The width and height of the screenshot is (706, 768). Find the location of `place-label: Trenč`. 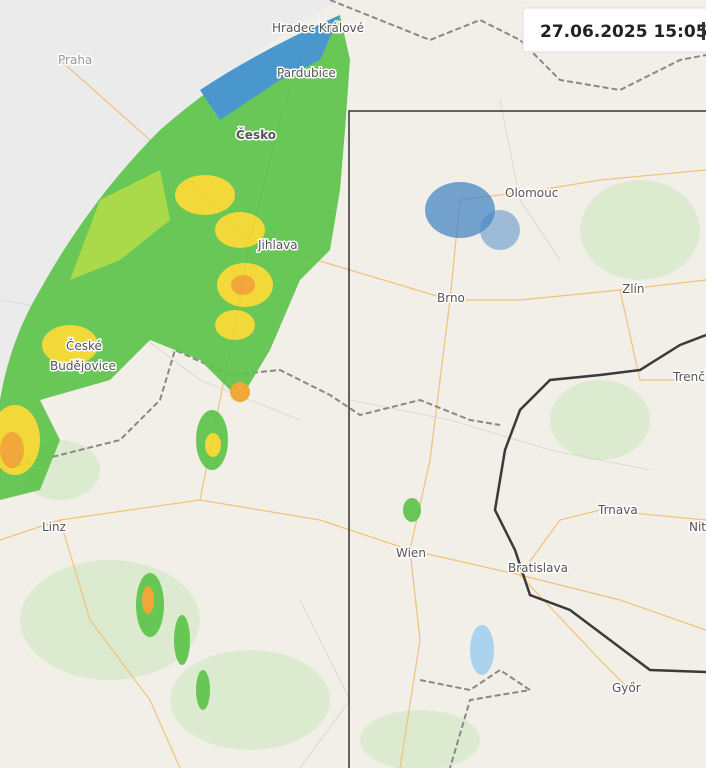

place-label: Trenč is located at coordinates (688, 377).